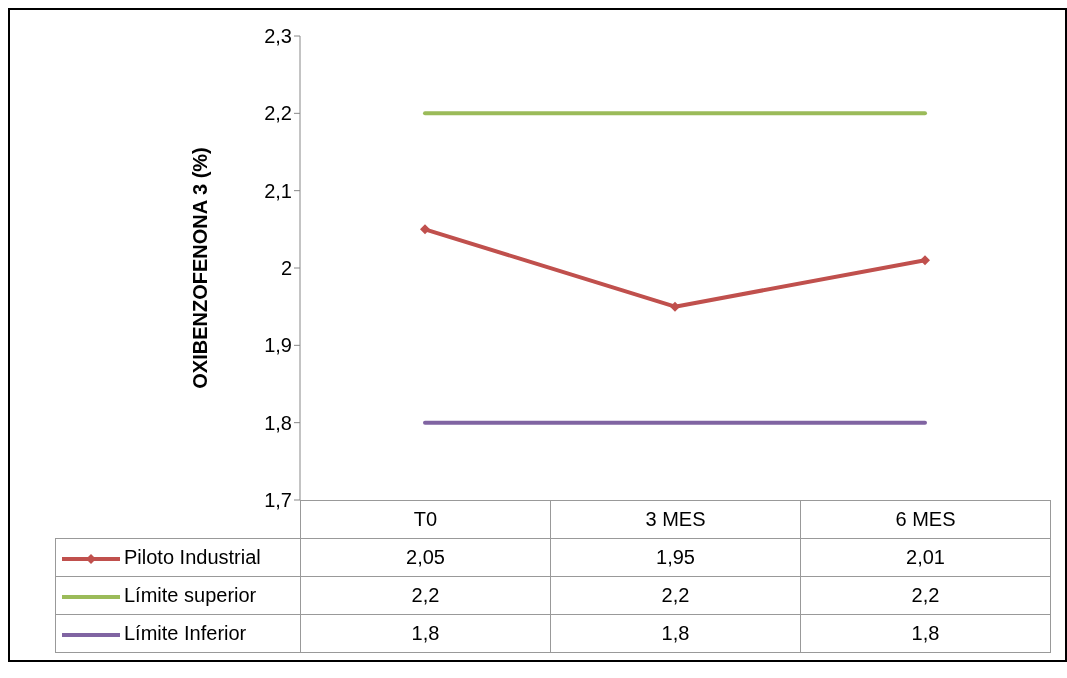 This screenshot has width=1067, height=678. What do you see at coordinates (278, 36) in the screenshot?
I see `y-tick-label: 2,3` at bounding box center [278, 36].